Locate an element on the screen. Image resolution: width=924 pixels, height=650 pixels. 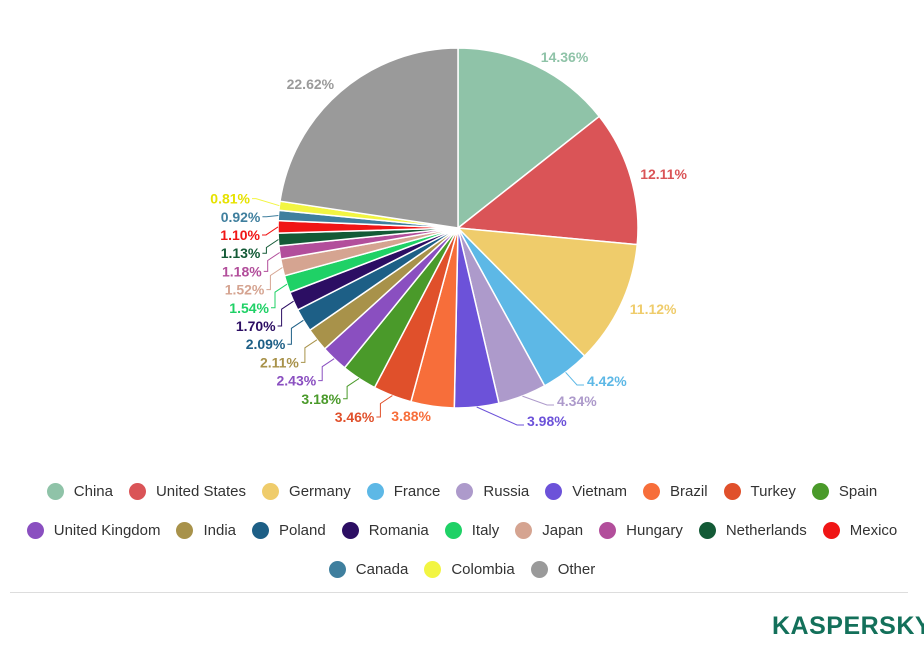
legend-row: Canada Colombia Other is located at coordinates (462, 569).